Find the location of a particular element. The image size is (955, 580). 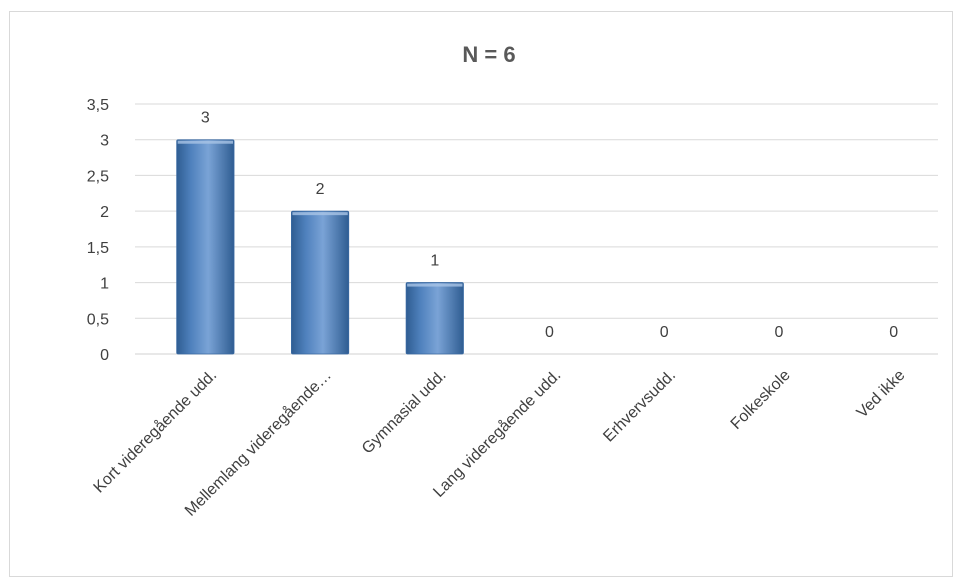

y-tick-label: 3 is located at coordinates (104, 141).